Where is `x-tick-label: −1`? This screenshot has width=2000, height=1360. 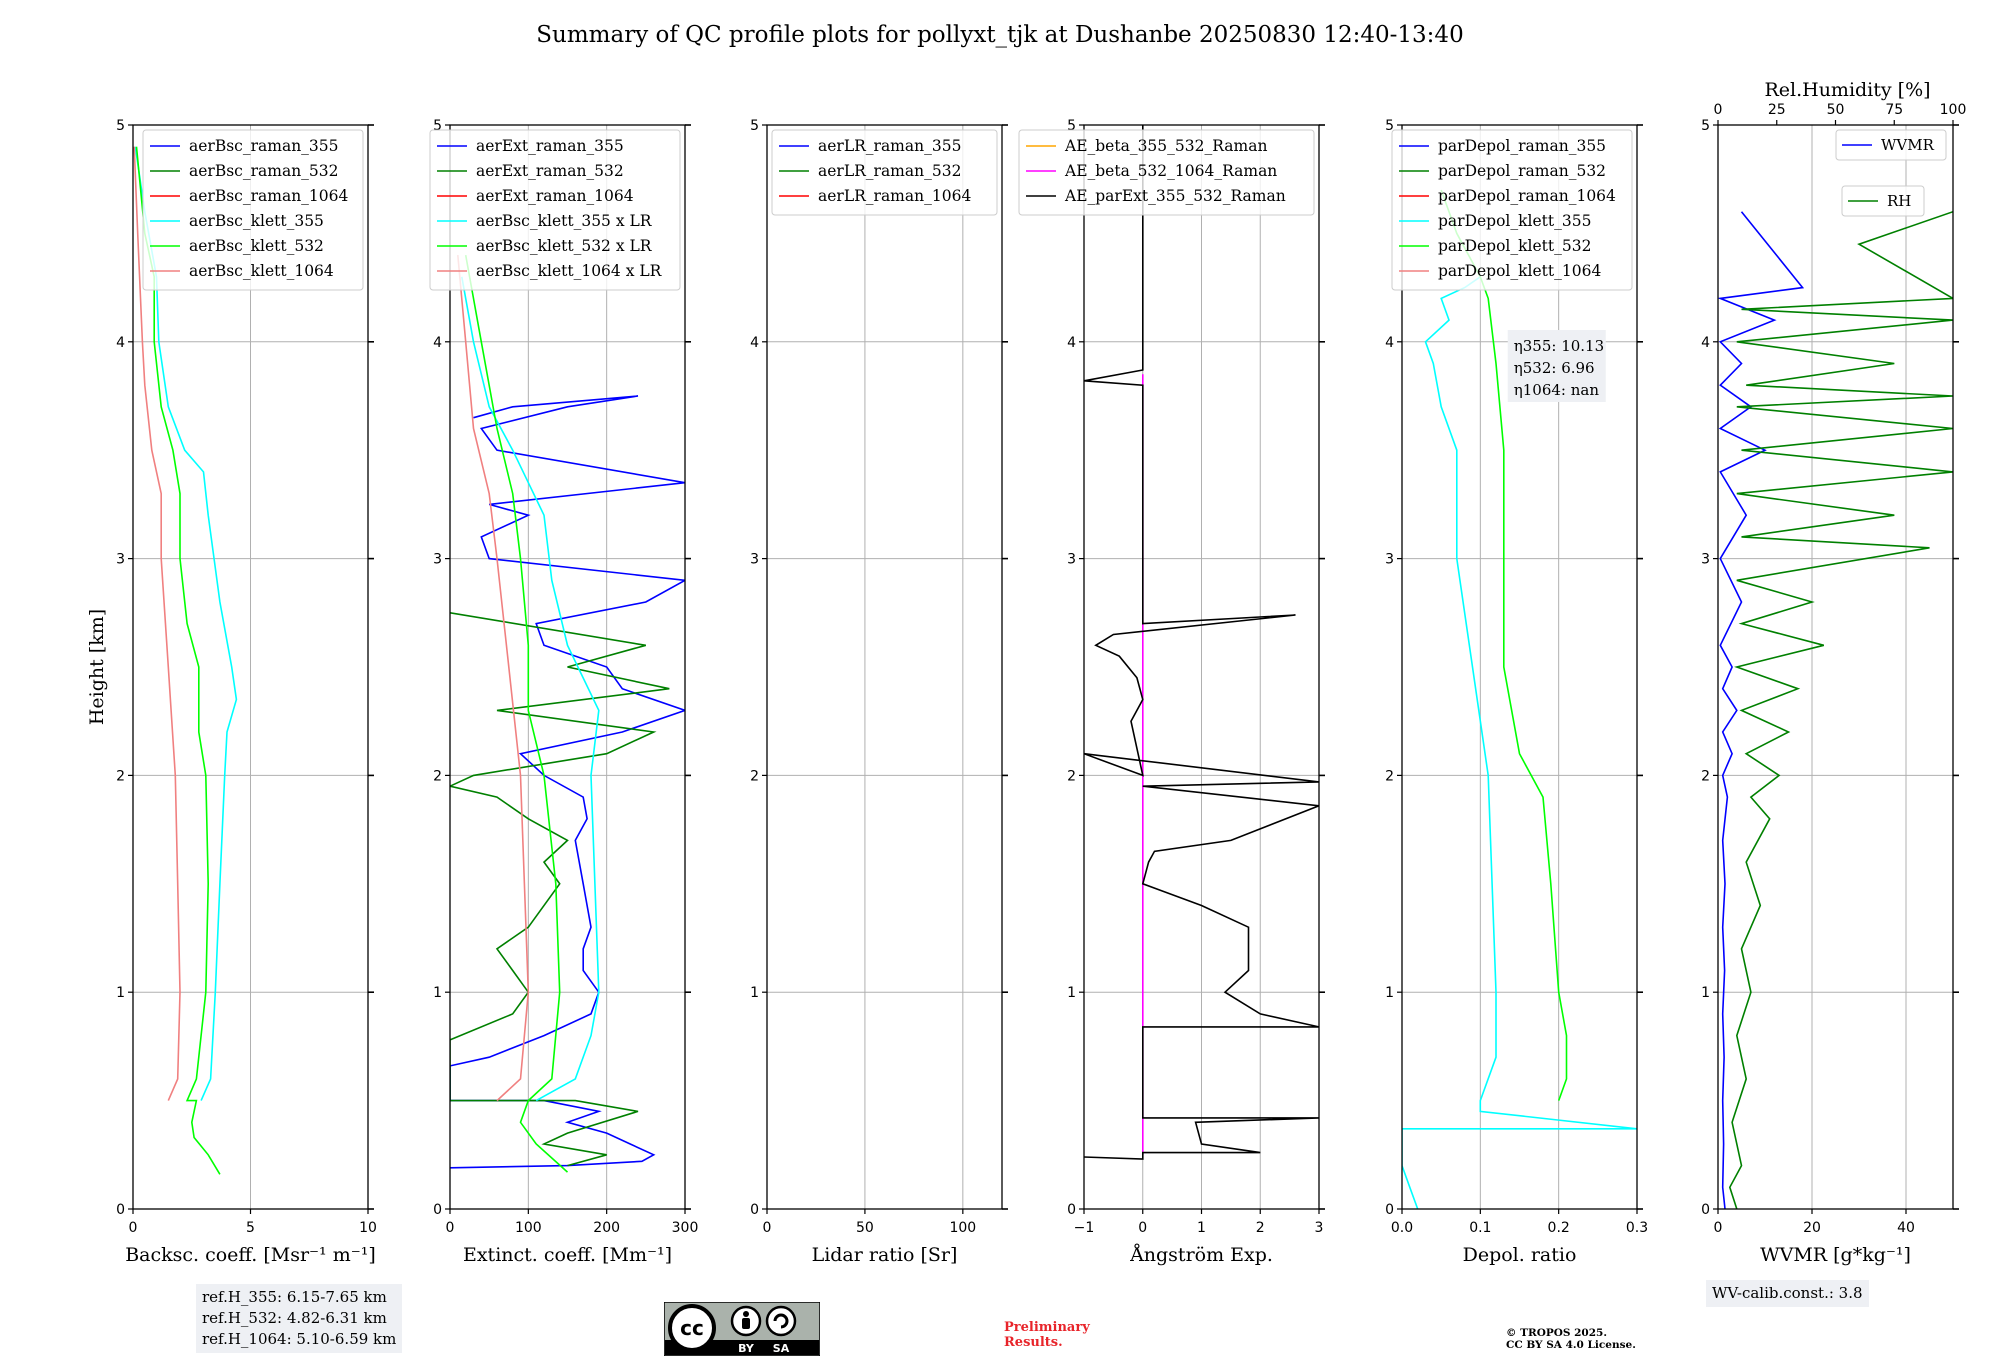 x-tick-label: −1 is located at coordinates (1084, 1228).